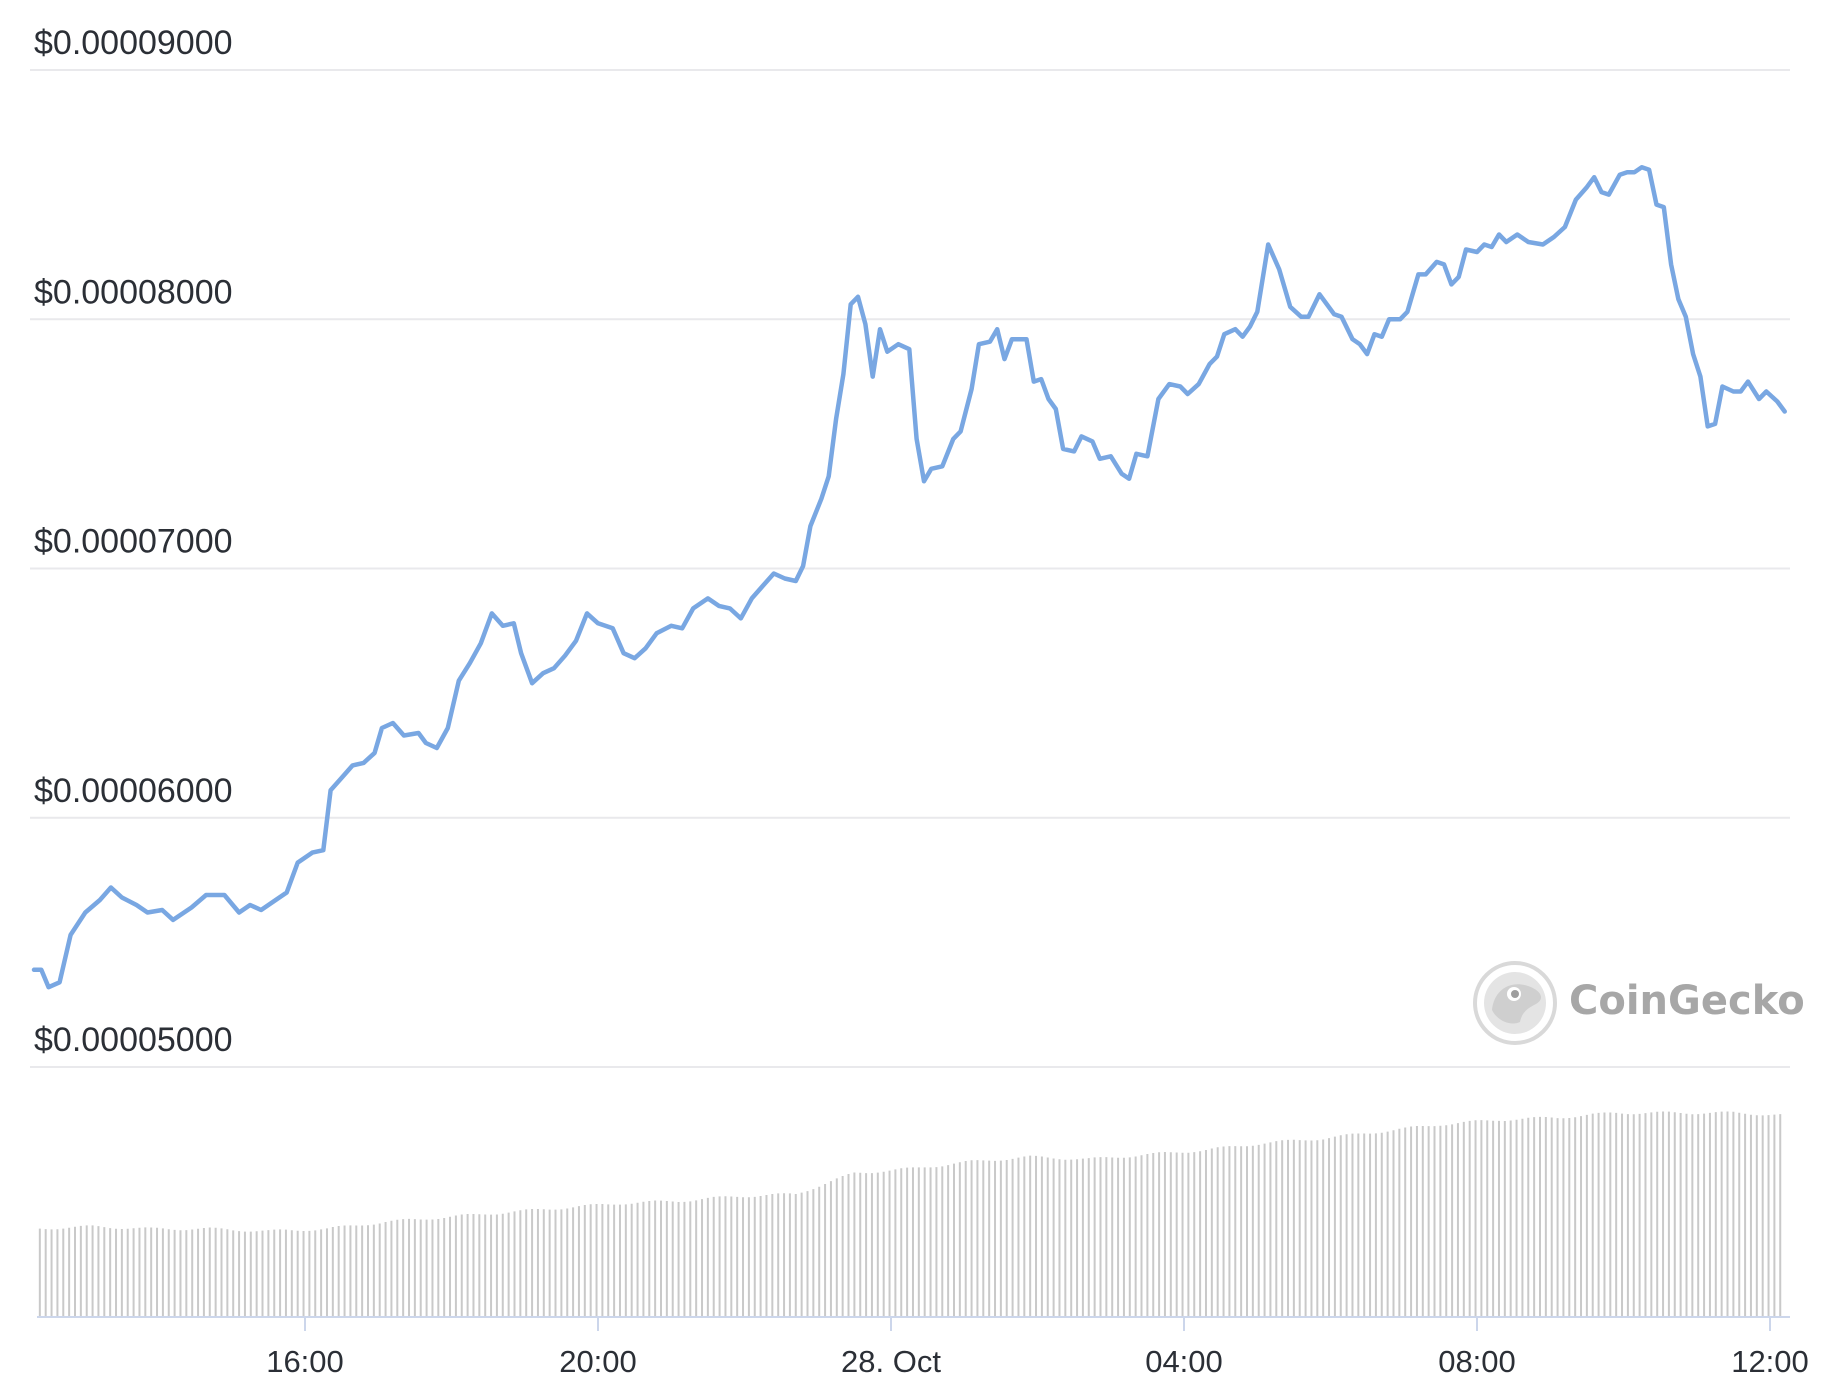 The height and width of the screenshot is (1396, 1822). What do you see at coordinates (133, 43) in the screenshot?
I see `y-tick-label: $0.00009000` at bounding box center [133, 43].